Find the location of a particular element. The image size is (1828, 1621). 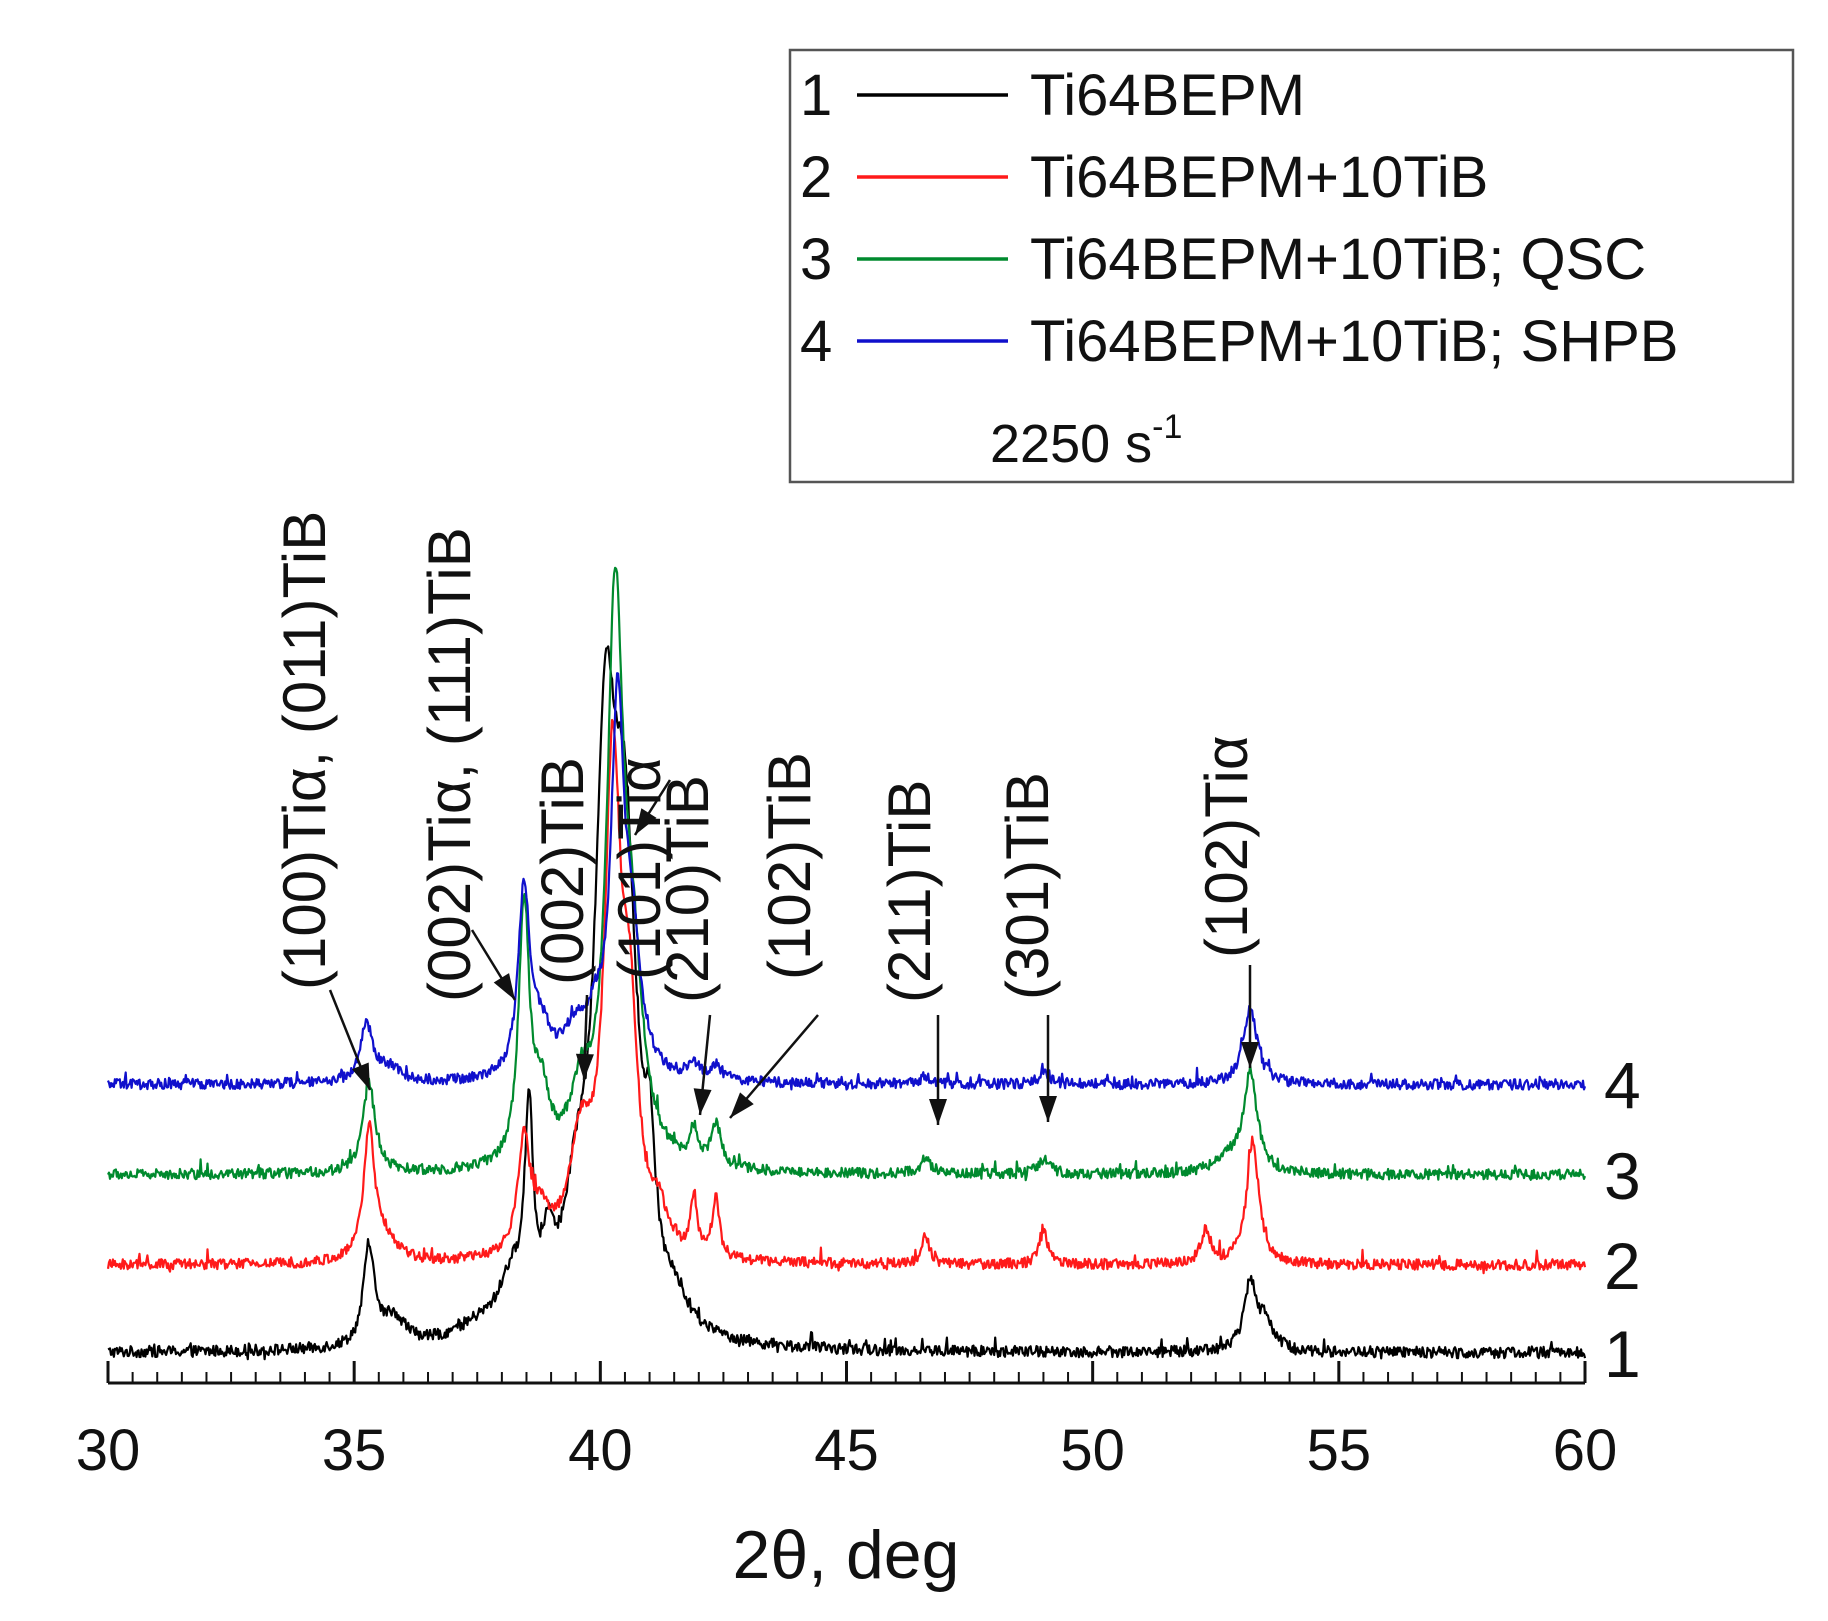

curve-labels: 1 2 3 4 is located at coordinates (1622, 1220).